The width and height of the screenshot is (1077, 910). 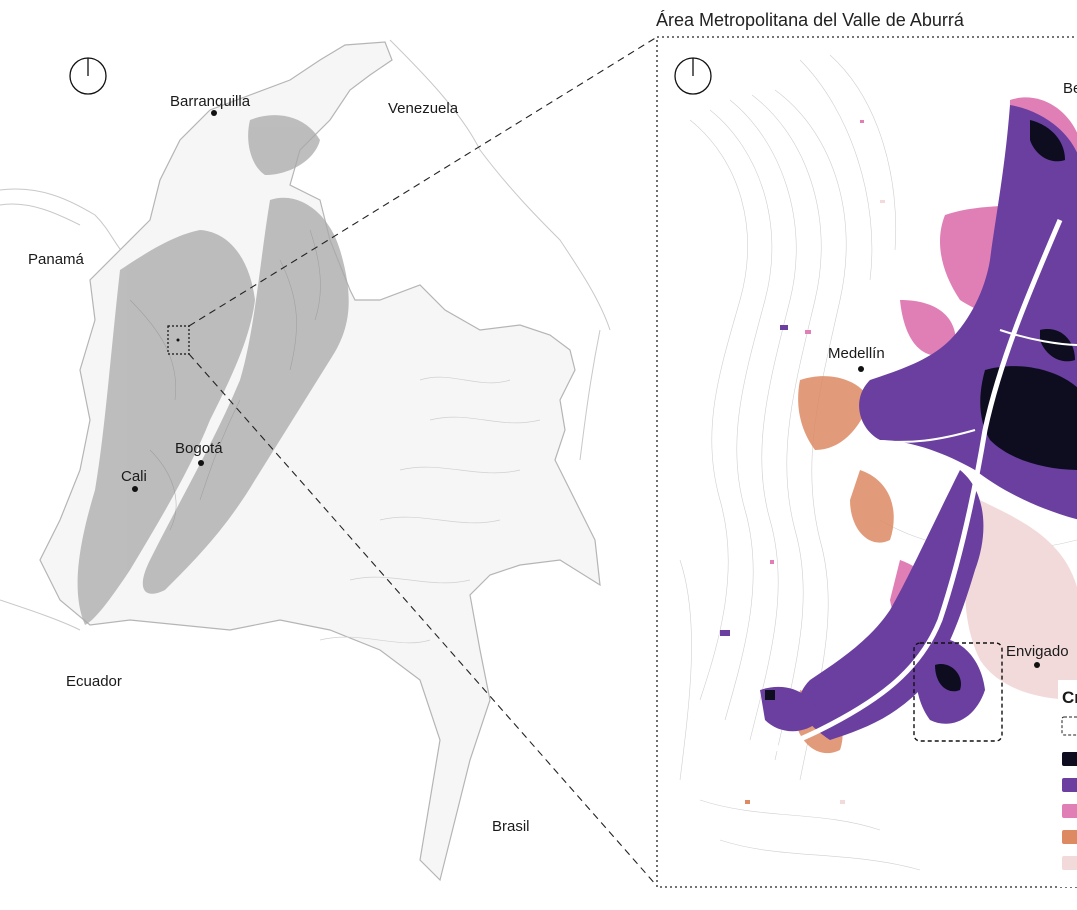 I want to click on city-dot-cali, so click(x=135, y=489).